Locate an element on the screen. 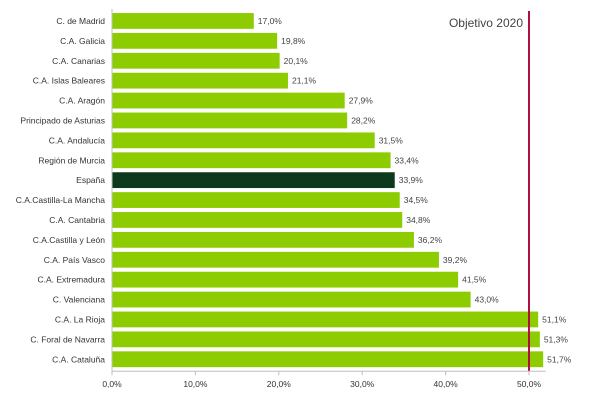  category-label-8: España is located at coordinates (90, 180).